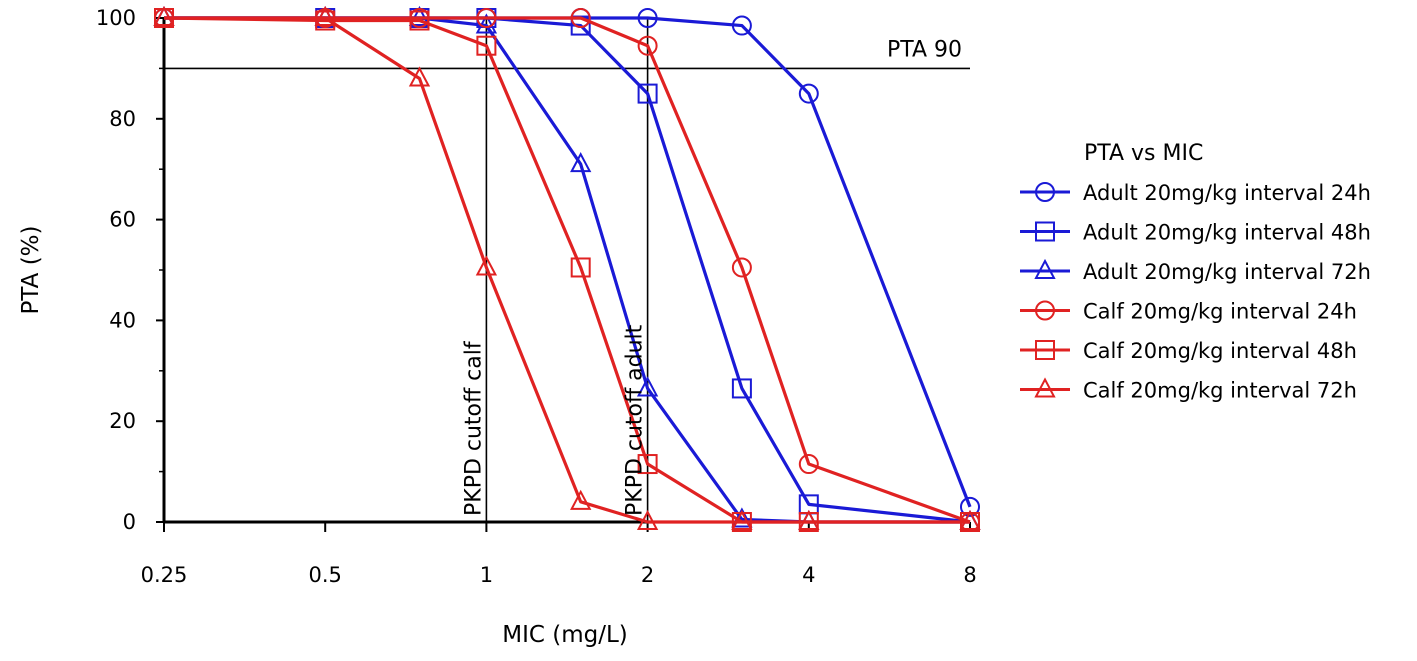 The width and height of the screenshot is (1417, 661). What do you see at coordinates (164, 575) in the screenshot?
I see `x-tick-label: 0.25` at bounding box center [164, 575].